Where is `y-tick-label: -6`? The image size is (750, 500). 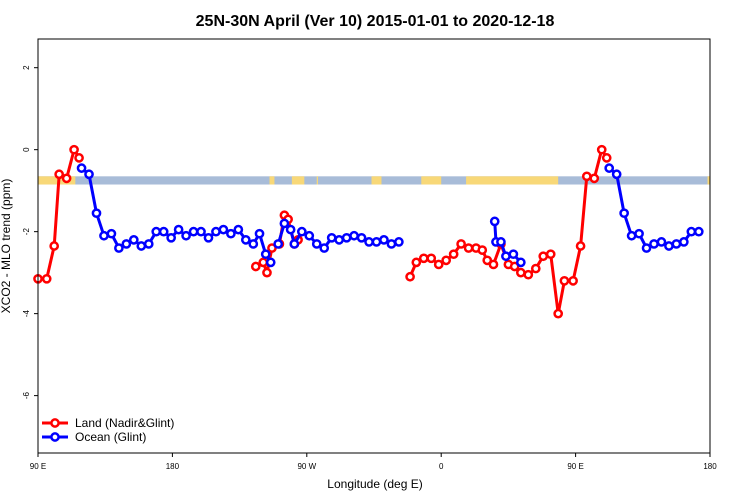
y-tick-label: -6 is located at coordinates (26, 396).